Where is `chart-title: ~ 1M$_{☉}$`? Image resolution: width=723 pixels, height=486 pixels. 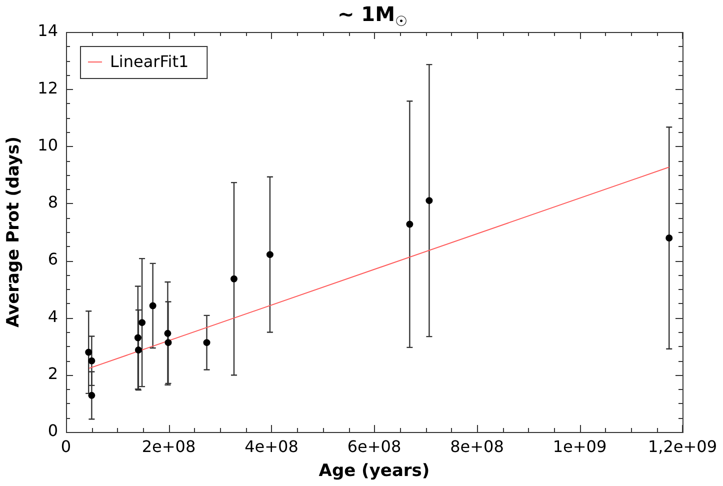
chart-title: ~ 1M$_{☉}$ is located at coordinates (372, 16).